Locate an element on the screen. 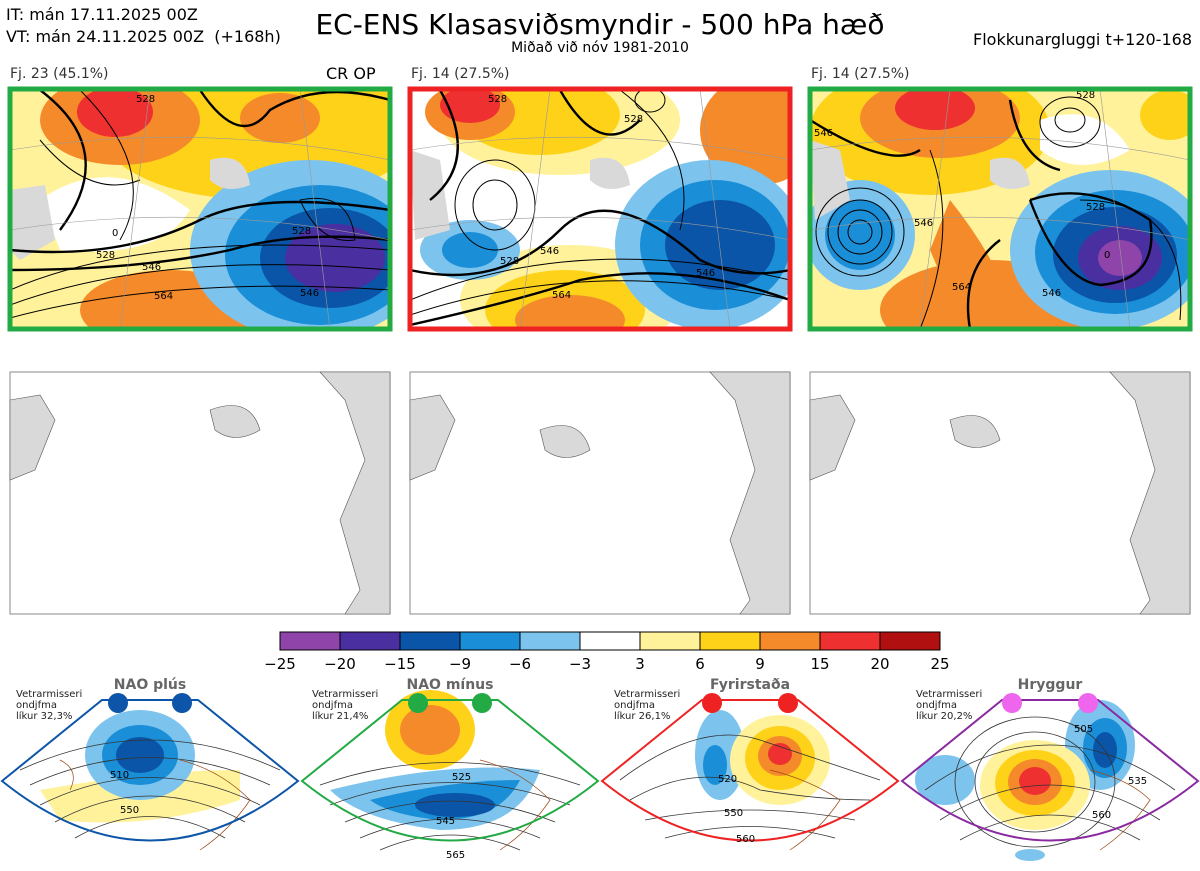  cluster-1-frame is located at coordinates (200, 209).